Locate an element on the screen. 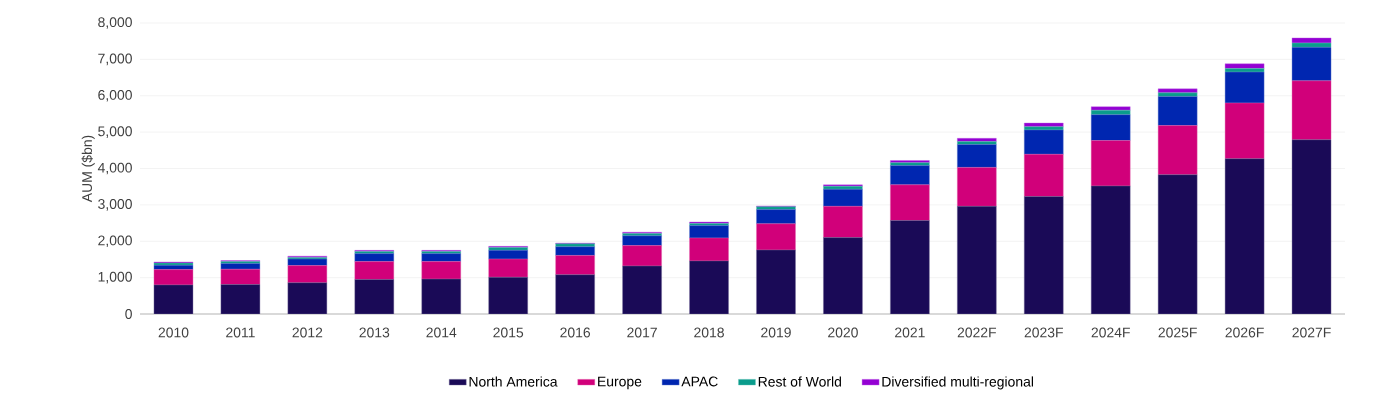 The image size is (1375, 401). y-tick-label: 8,000 is located at coordinates (115, 23).